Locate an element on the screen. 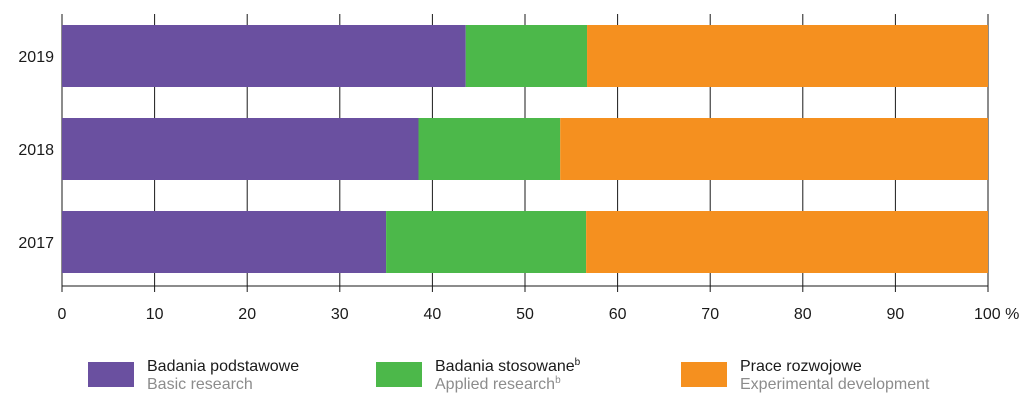 The height and width of the screenshot is (398, 1026). legend-text-basic-research: Badania podstawowe Basic research is located at coordinates (223, 376).